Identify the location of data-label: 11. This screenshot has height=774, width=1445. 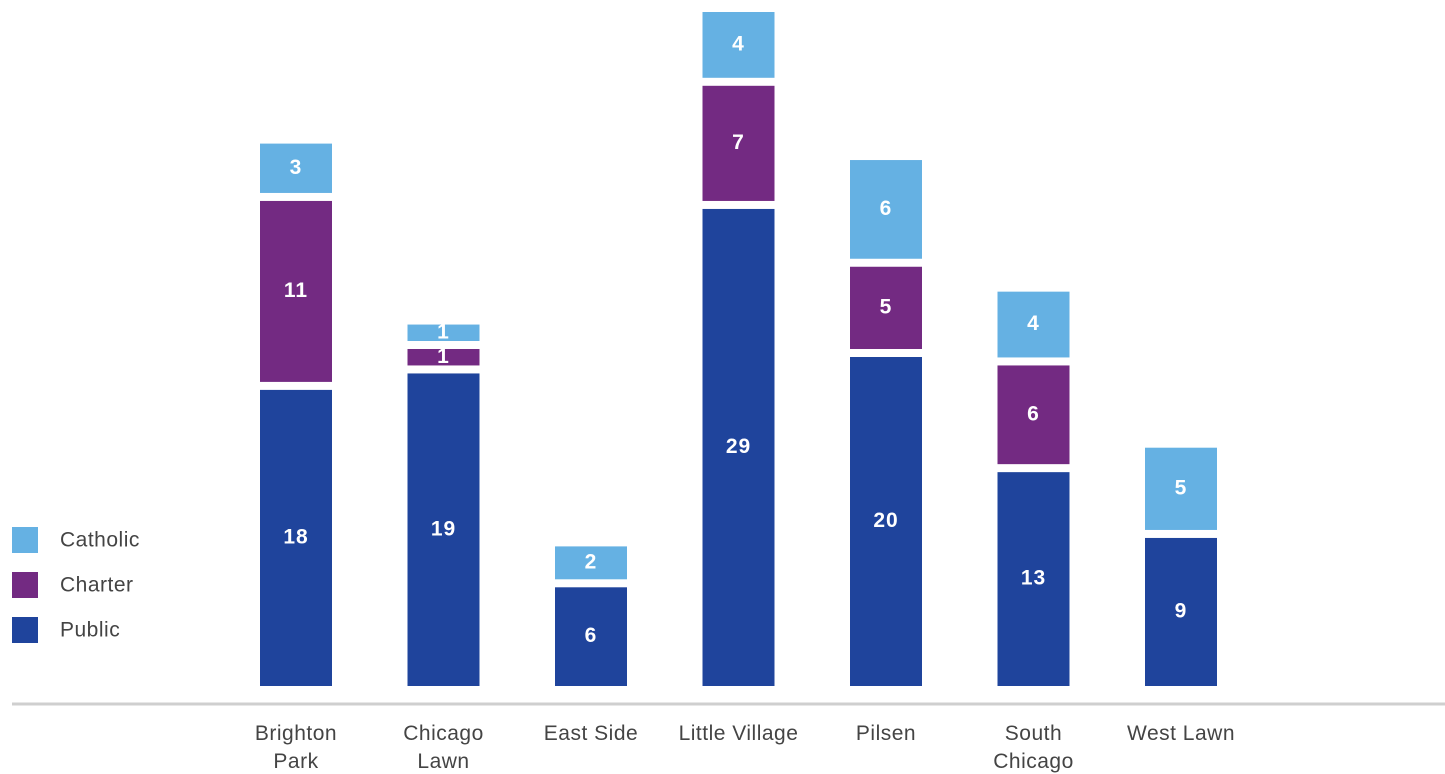
(296, 290).